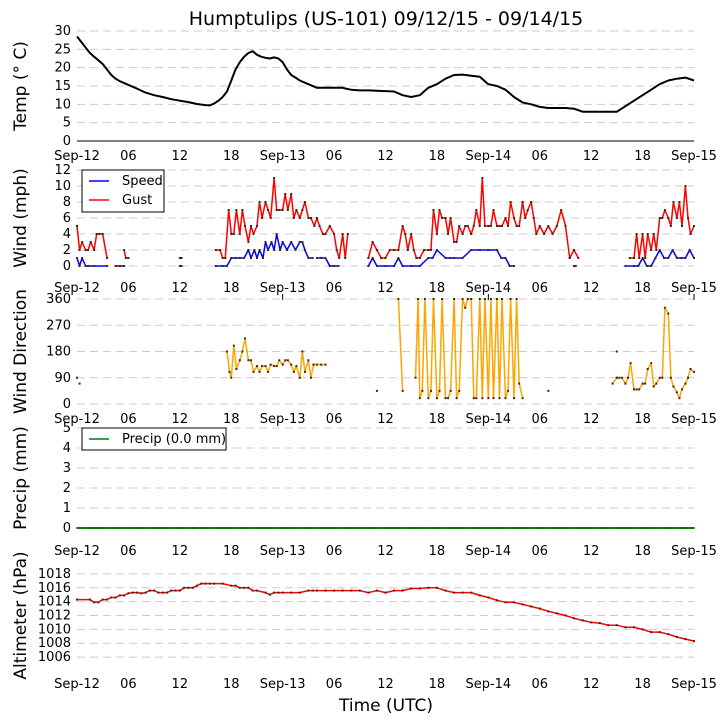 Image resolution: width=725 pixels, height=725 pixels. Describe the element at coordinates (62, 49) in the screenshot. I see `y-tick-label: 25` at that location.